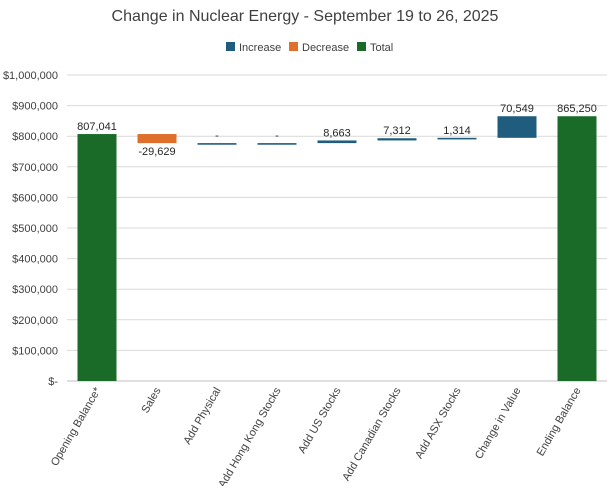 The width and height of the screenshot is (607, 491). What do you see at coordinates (97, 127) in the screenshot?
I see `data-label: 807,041` at bounding box center [97, 127].